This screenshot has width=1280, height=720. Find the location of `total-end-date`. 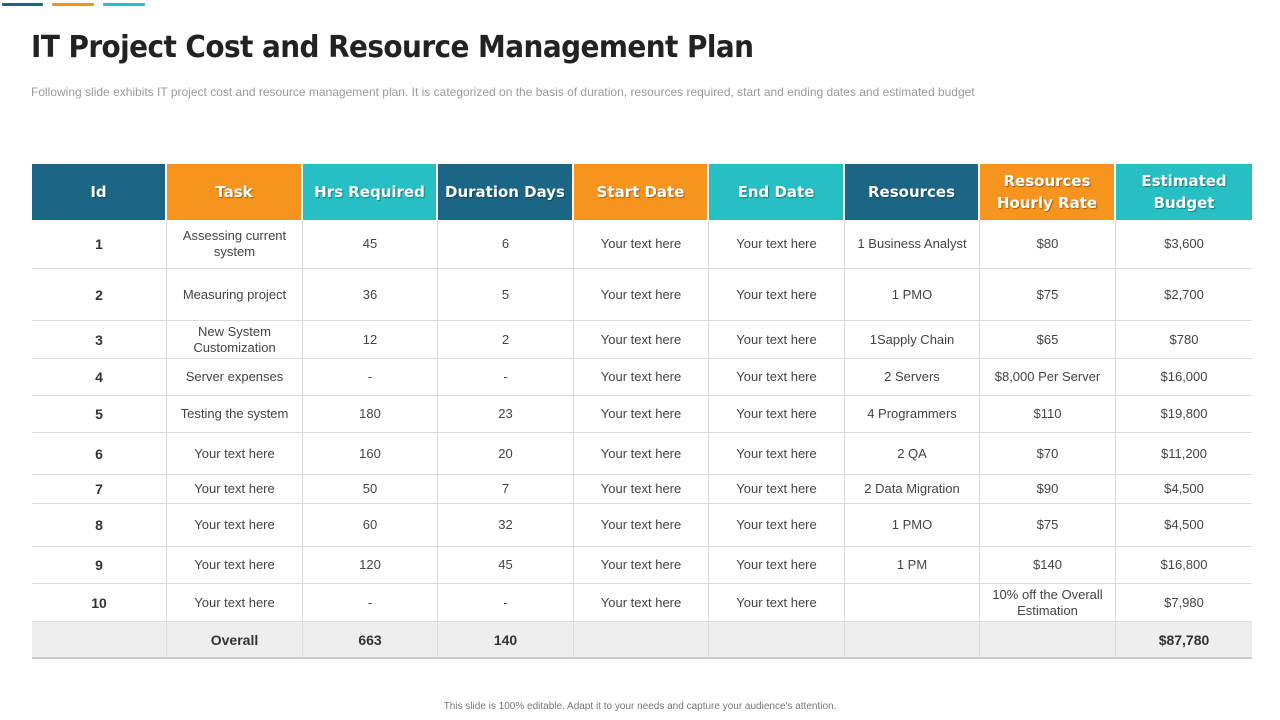

total-end-date is located at coordinates (777, 640).